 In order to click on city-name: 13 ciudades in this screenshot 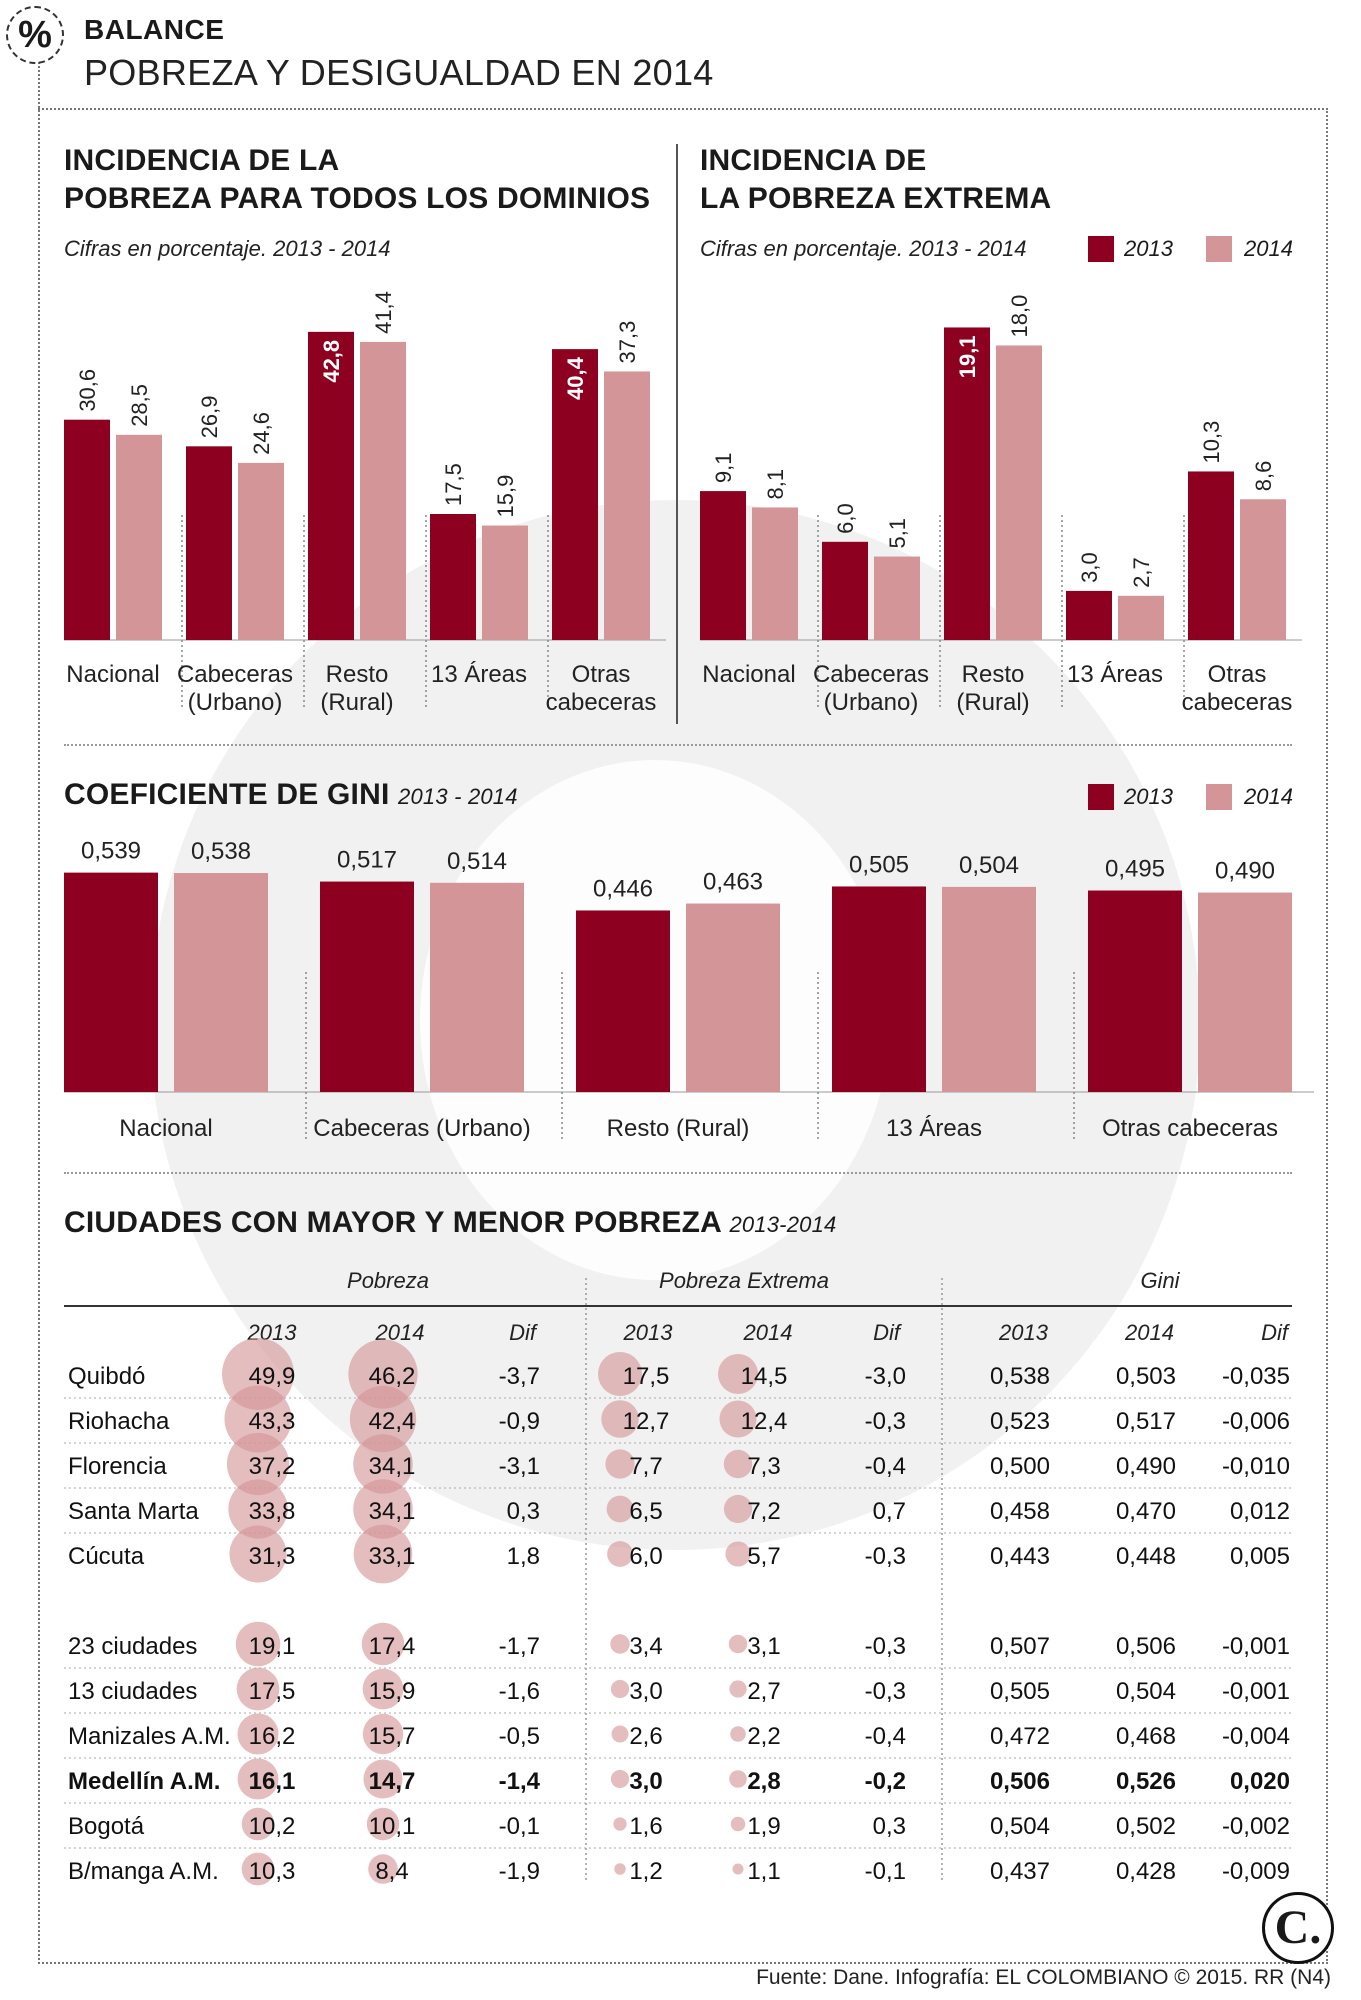, I will do `click(132, 1691)`.